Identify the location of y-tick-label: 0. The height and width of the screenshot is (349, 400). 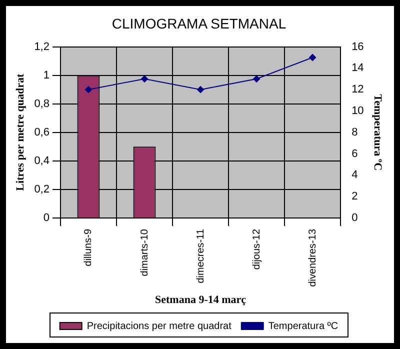
(46, 218).